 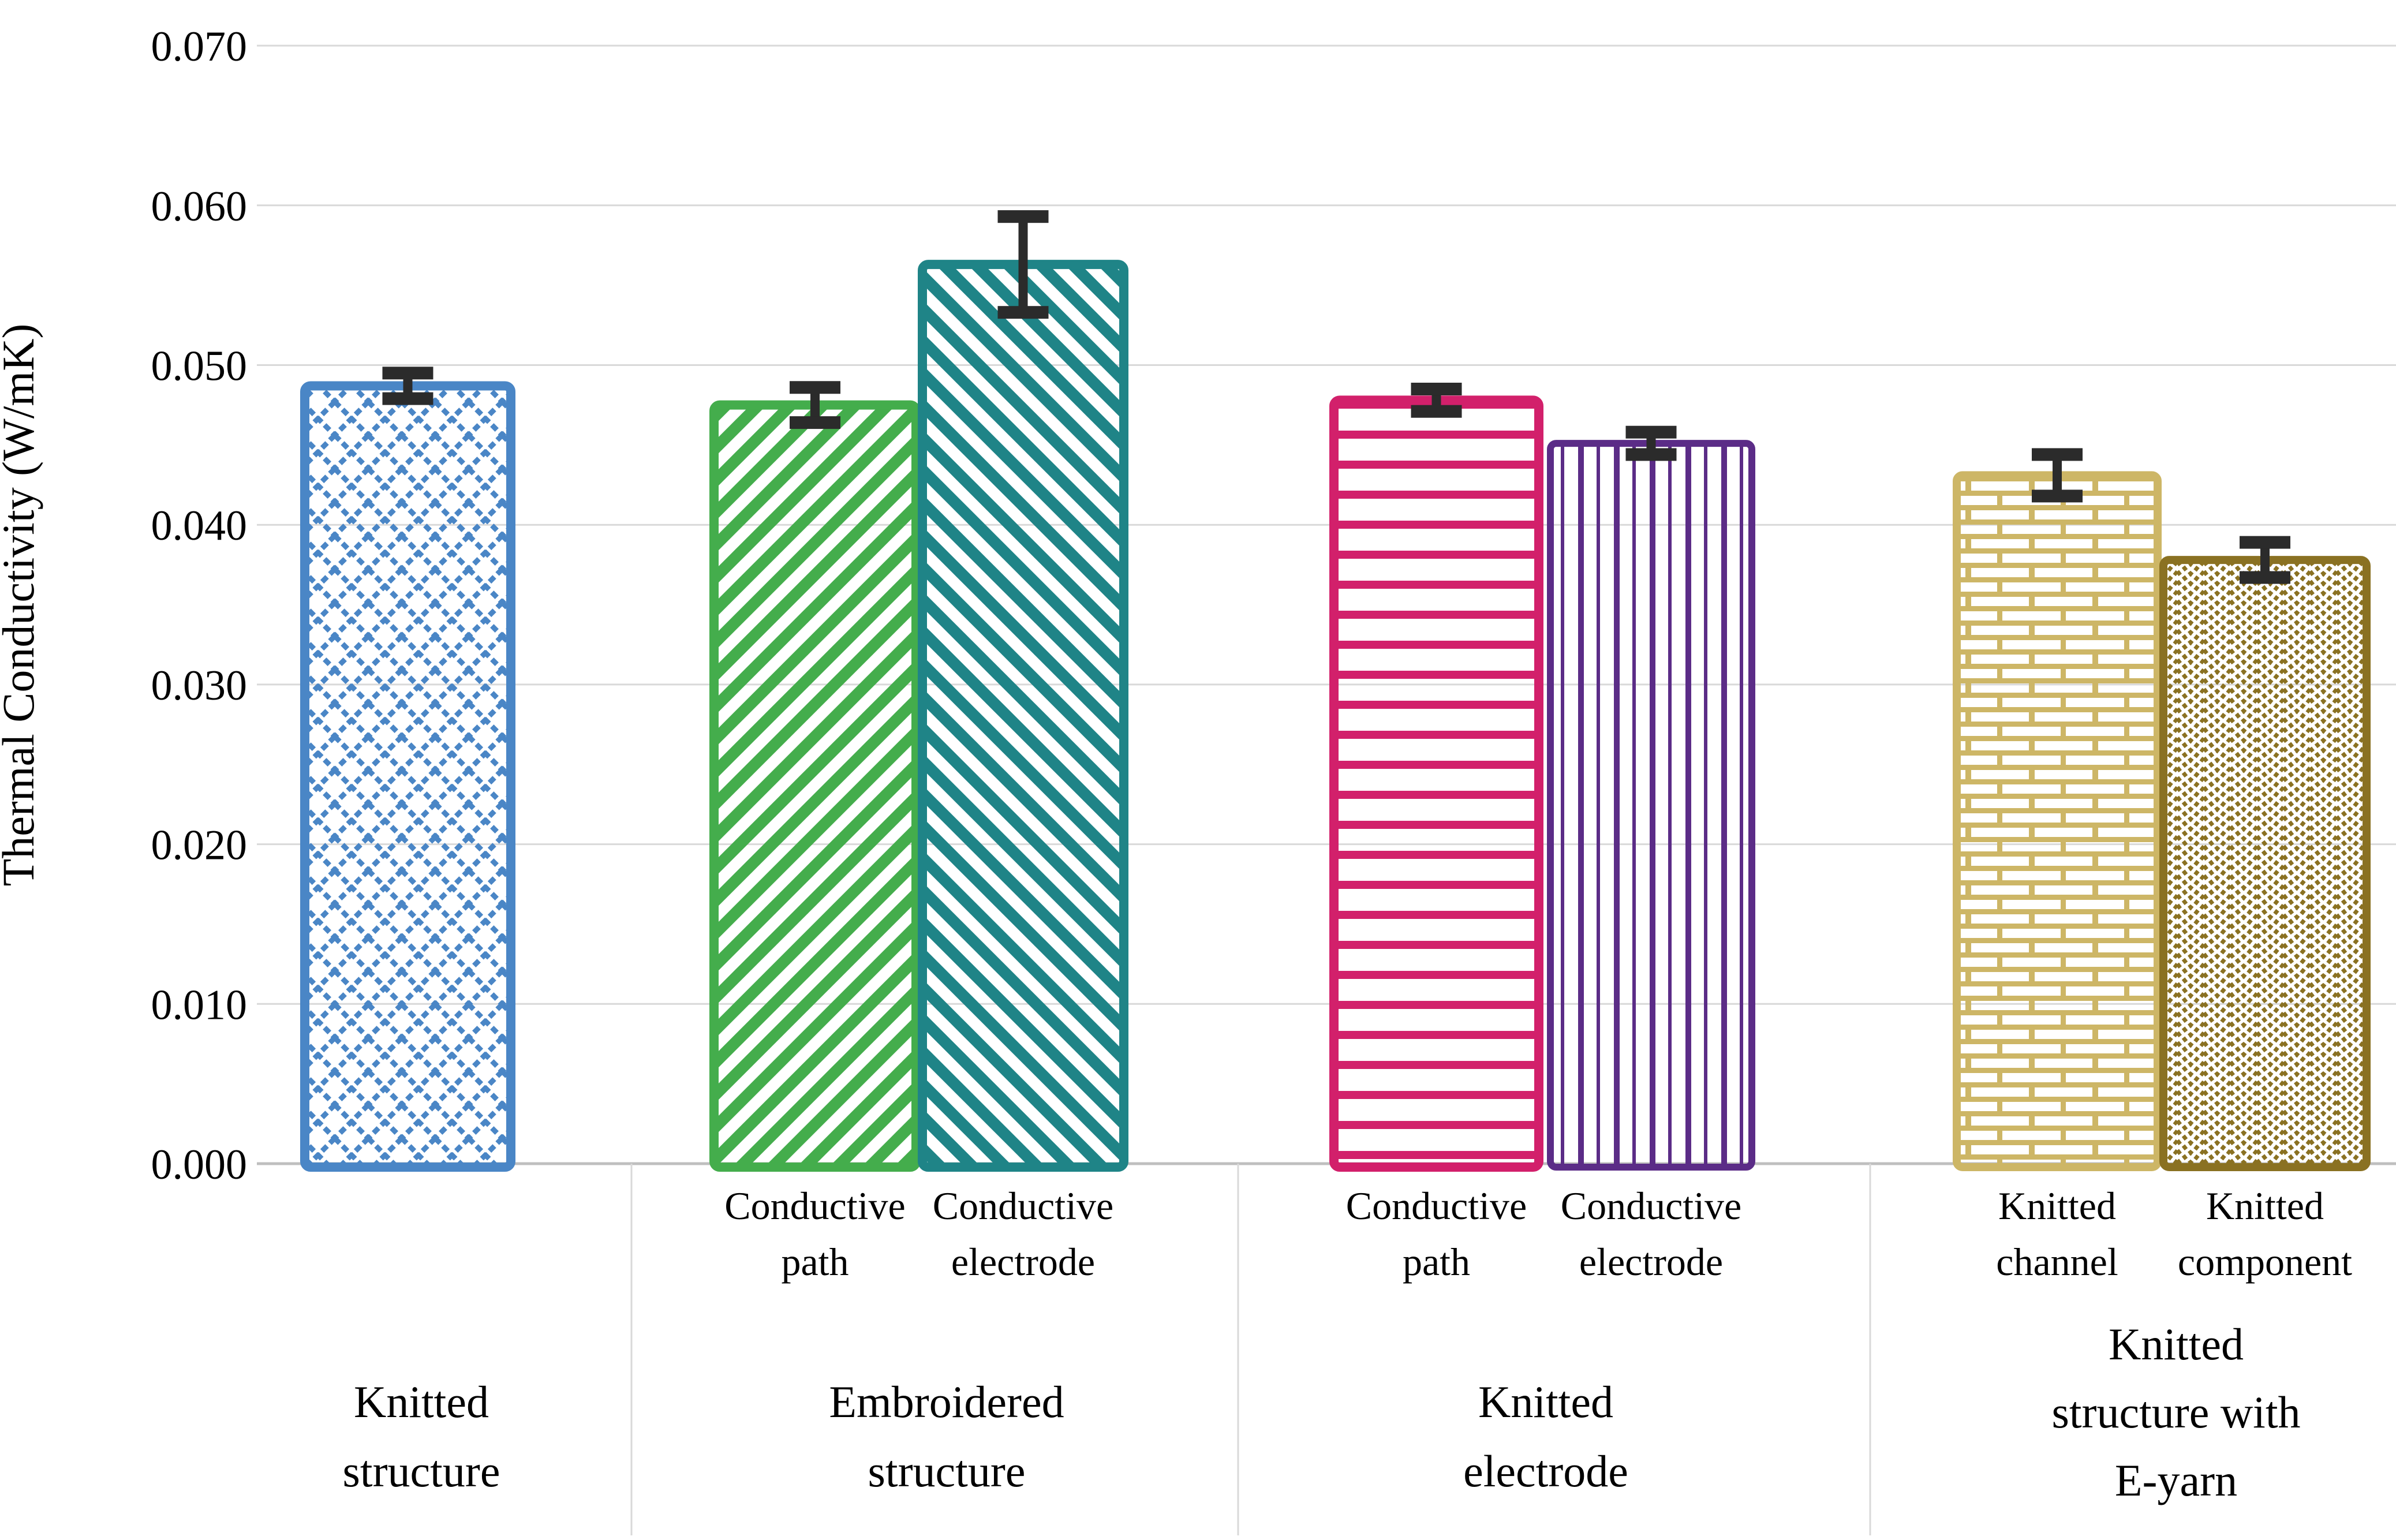 I want to click on bar-sublabel-embroidered-structure-conductive-electrode: Conductive, so click(x=1023, y=1206).